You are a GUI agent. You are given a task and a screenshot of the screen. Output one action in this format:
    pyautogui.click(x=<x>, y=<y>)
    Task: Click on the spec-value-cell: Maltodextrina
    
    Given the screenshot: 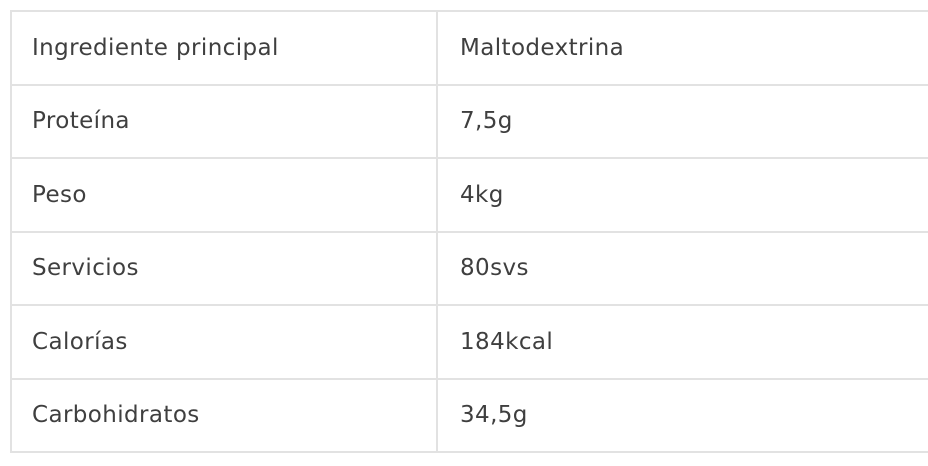 What is the action you would take?
    pyautogui.click(x=682, y=48)
    